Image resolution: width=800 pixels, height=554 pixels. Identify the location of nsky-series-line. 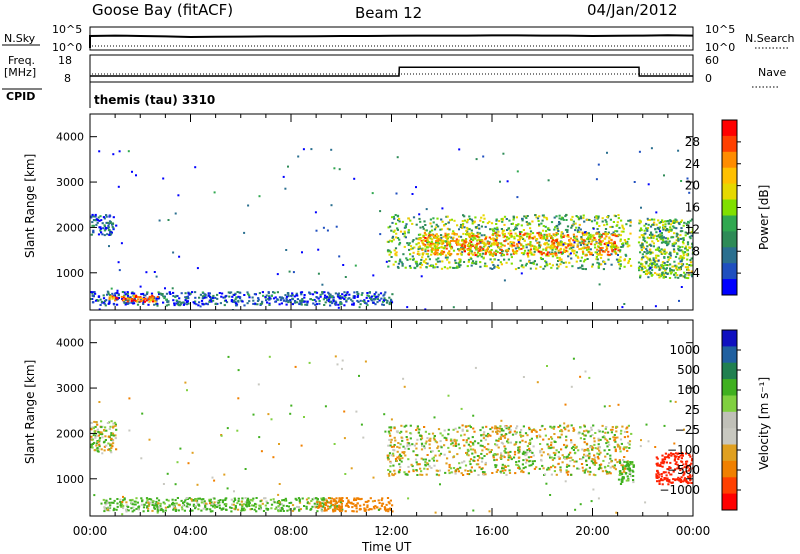
(391, 41).